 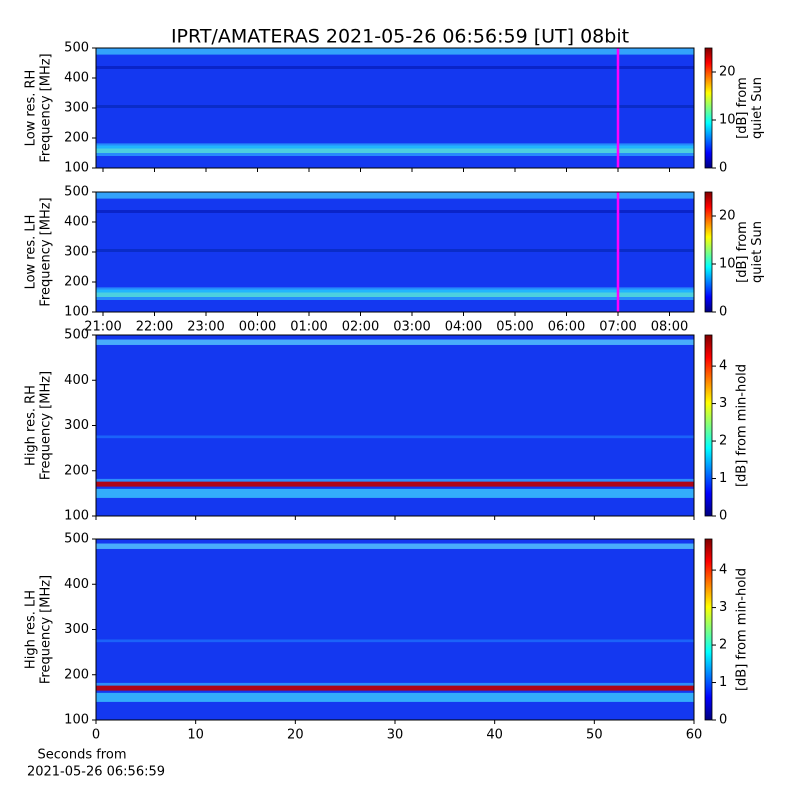 I want to click on y-axis-label: Low res. LH, so click(x=31, y=252).